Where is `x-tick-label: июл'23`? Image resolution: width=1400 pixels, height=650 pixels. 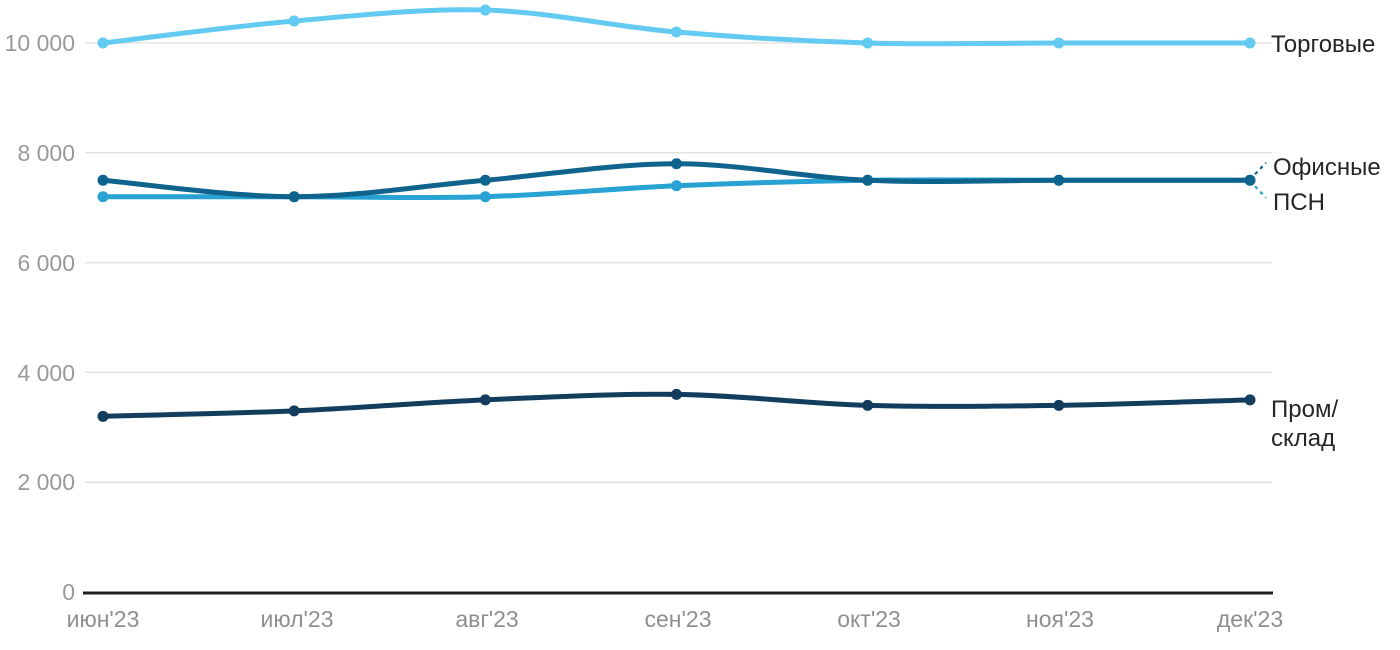
x-tick-label: июл'23 is located at coordinates (297, 619).